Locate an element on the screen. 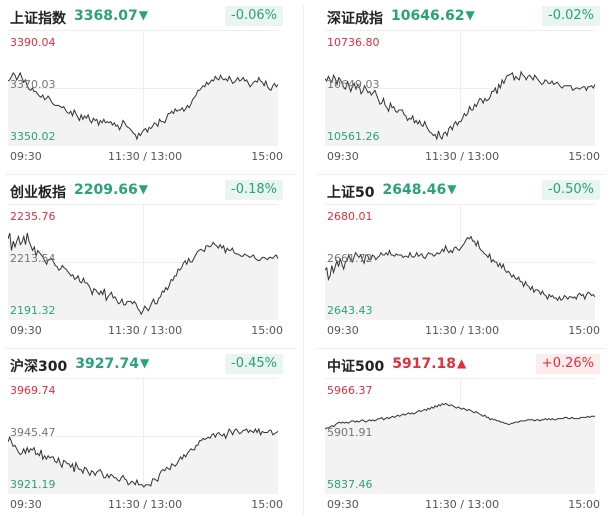  change-badge: -0.02% is located at coordinates (571, 16).